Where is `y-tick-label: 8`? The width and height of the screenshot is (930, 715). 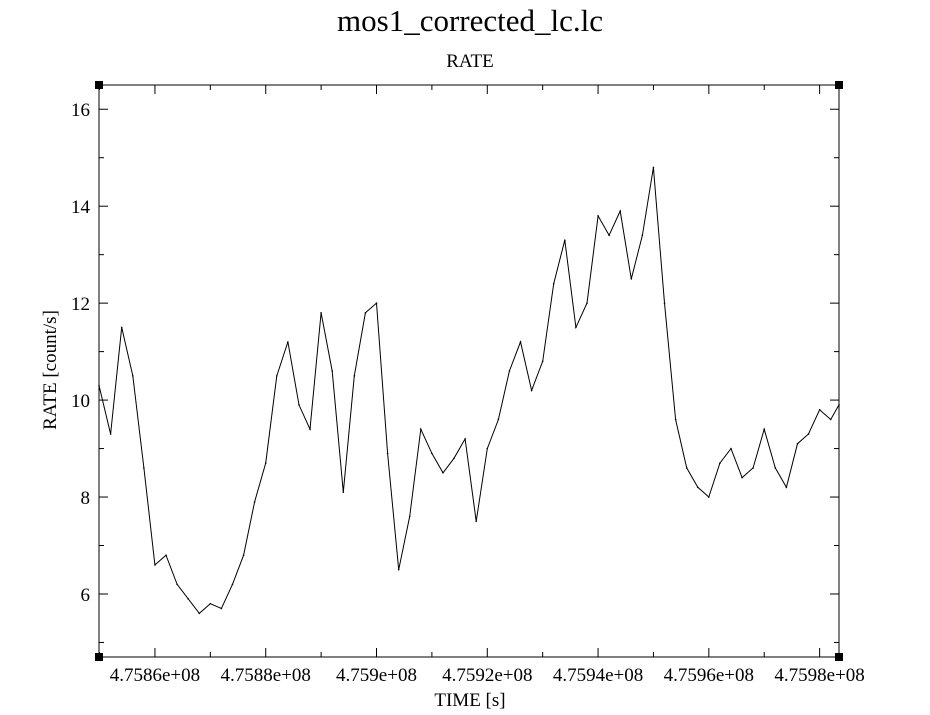
y-tick-label: 8 is located at coordinates (86, 498).